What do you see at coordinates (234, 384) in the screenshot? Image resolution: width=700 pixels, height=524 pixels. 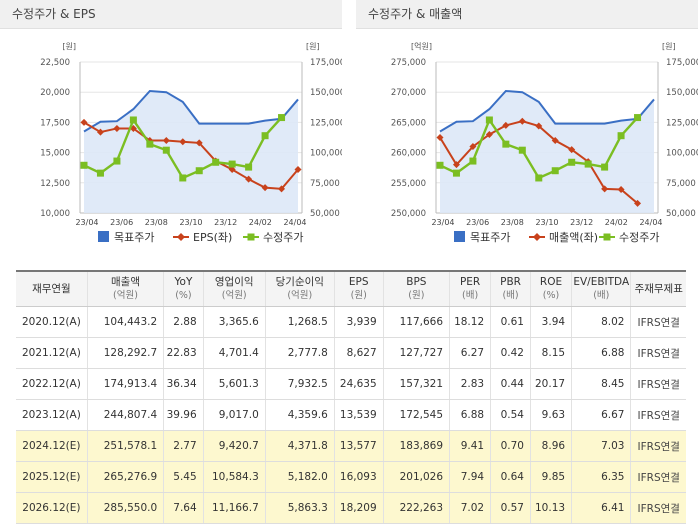 I see `table-cell: 5,601.3` at bounding box center [234, 384].